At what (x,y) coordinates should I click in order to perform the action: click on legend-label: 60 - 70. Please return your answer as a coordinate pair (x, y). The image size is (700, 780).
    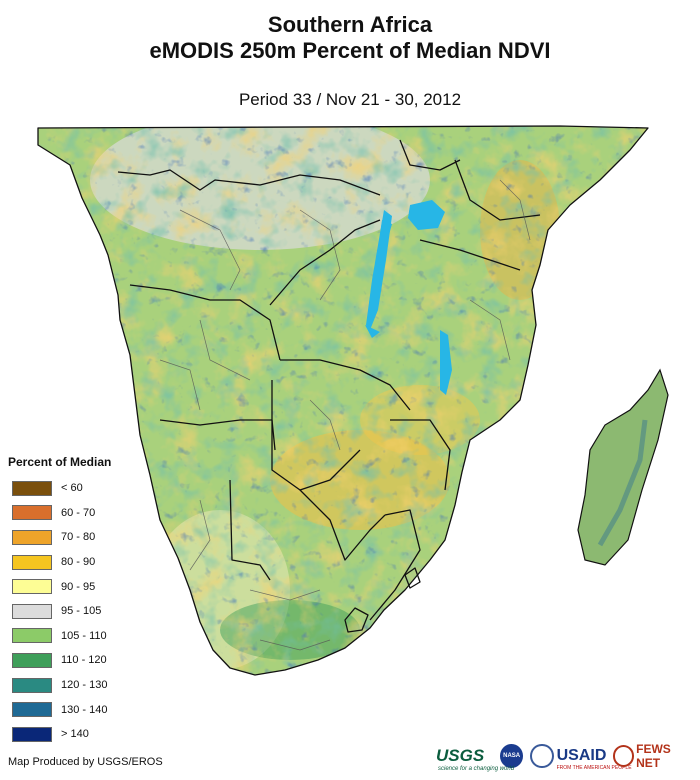
    Looking at the image, I should click on (78, 512).